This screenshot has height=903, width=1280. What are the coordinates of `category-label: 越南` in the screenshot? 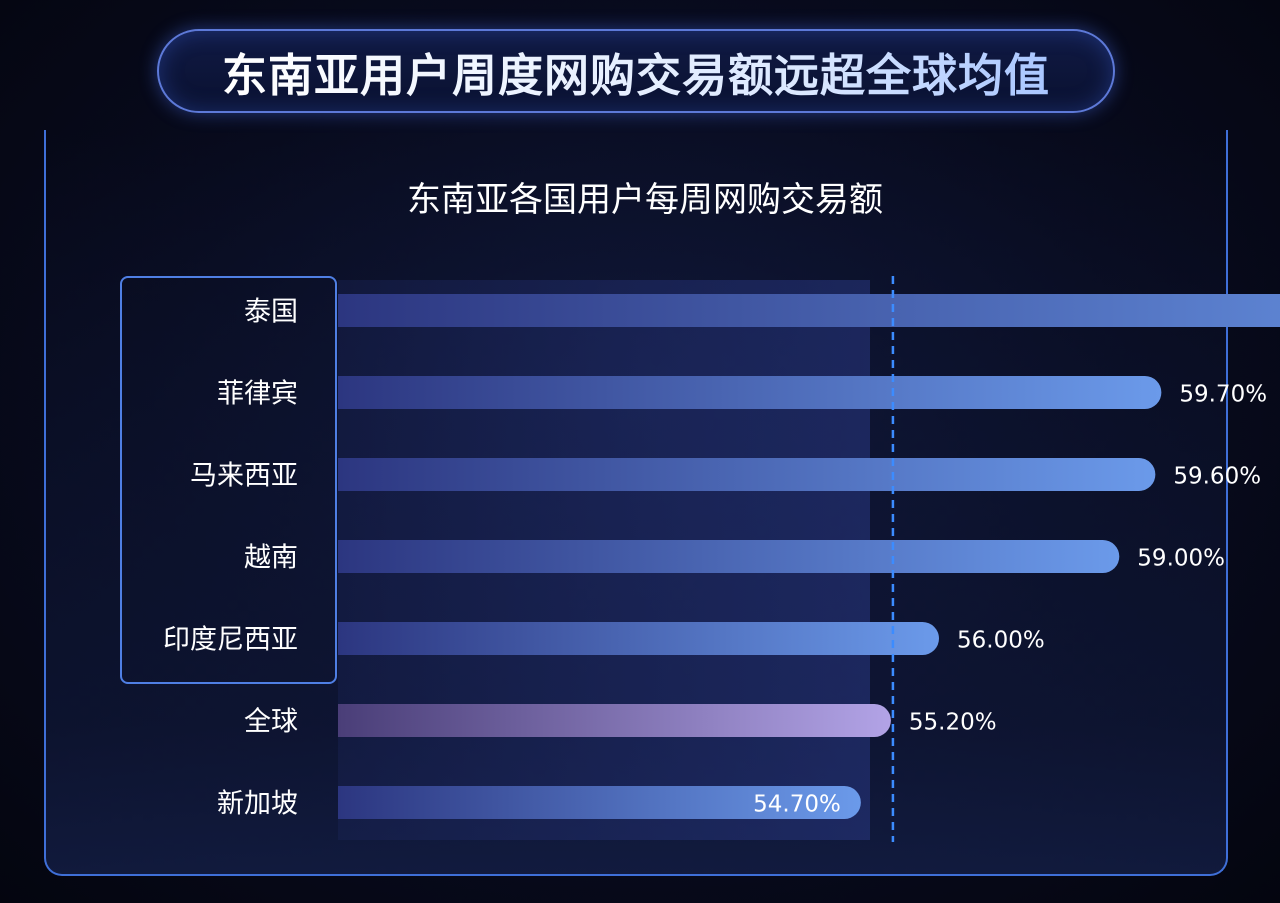 It's located at (271, 558).